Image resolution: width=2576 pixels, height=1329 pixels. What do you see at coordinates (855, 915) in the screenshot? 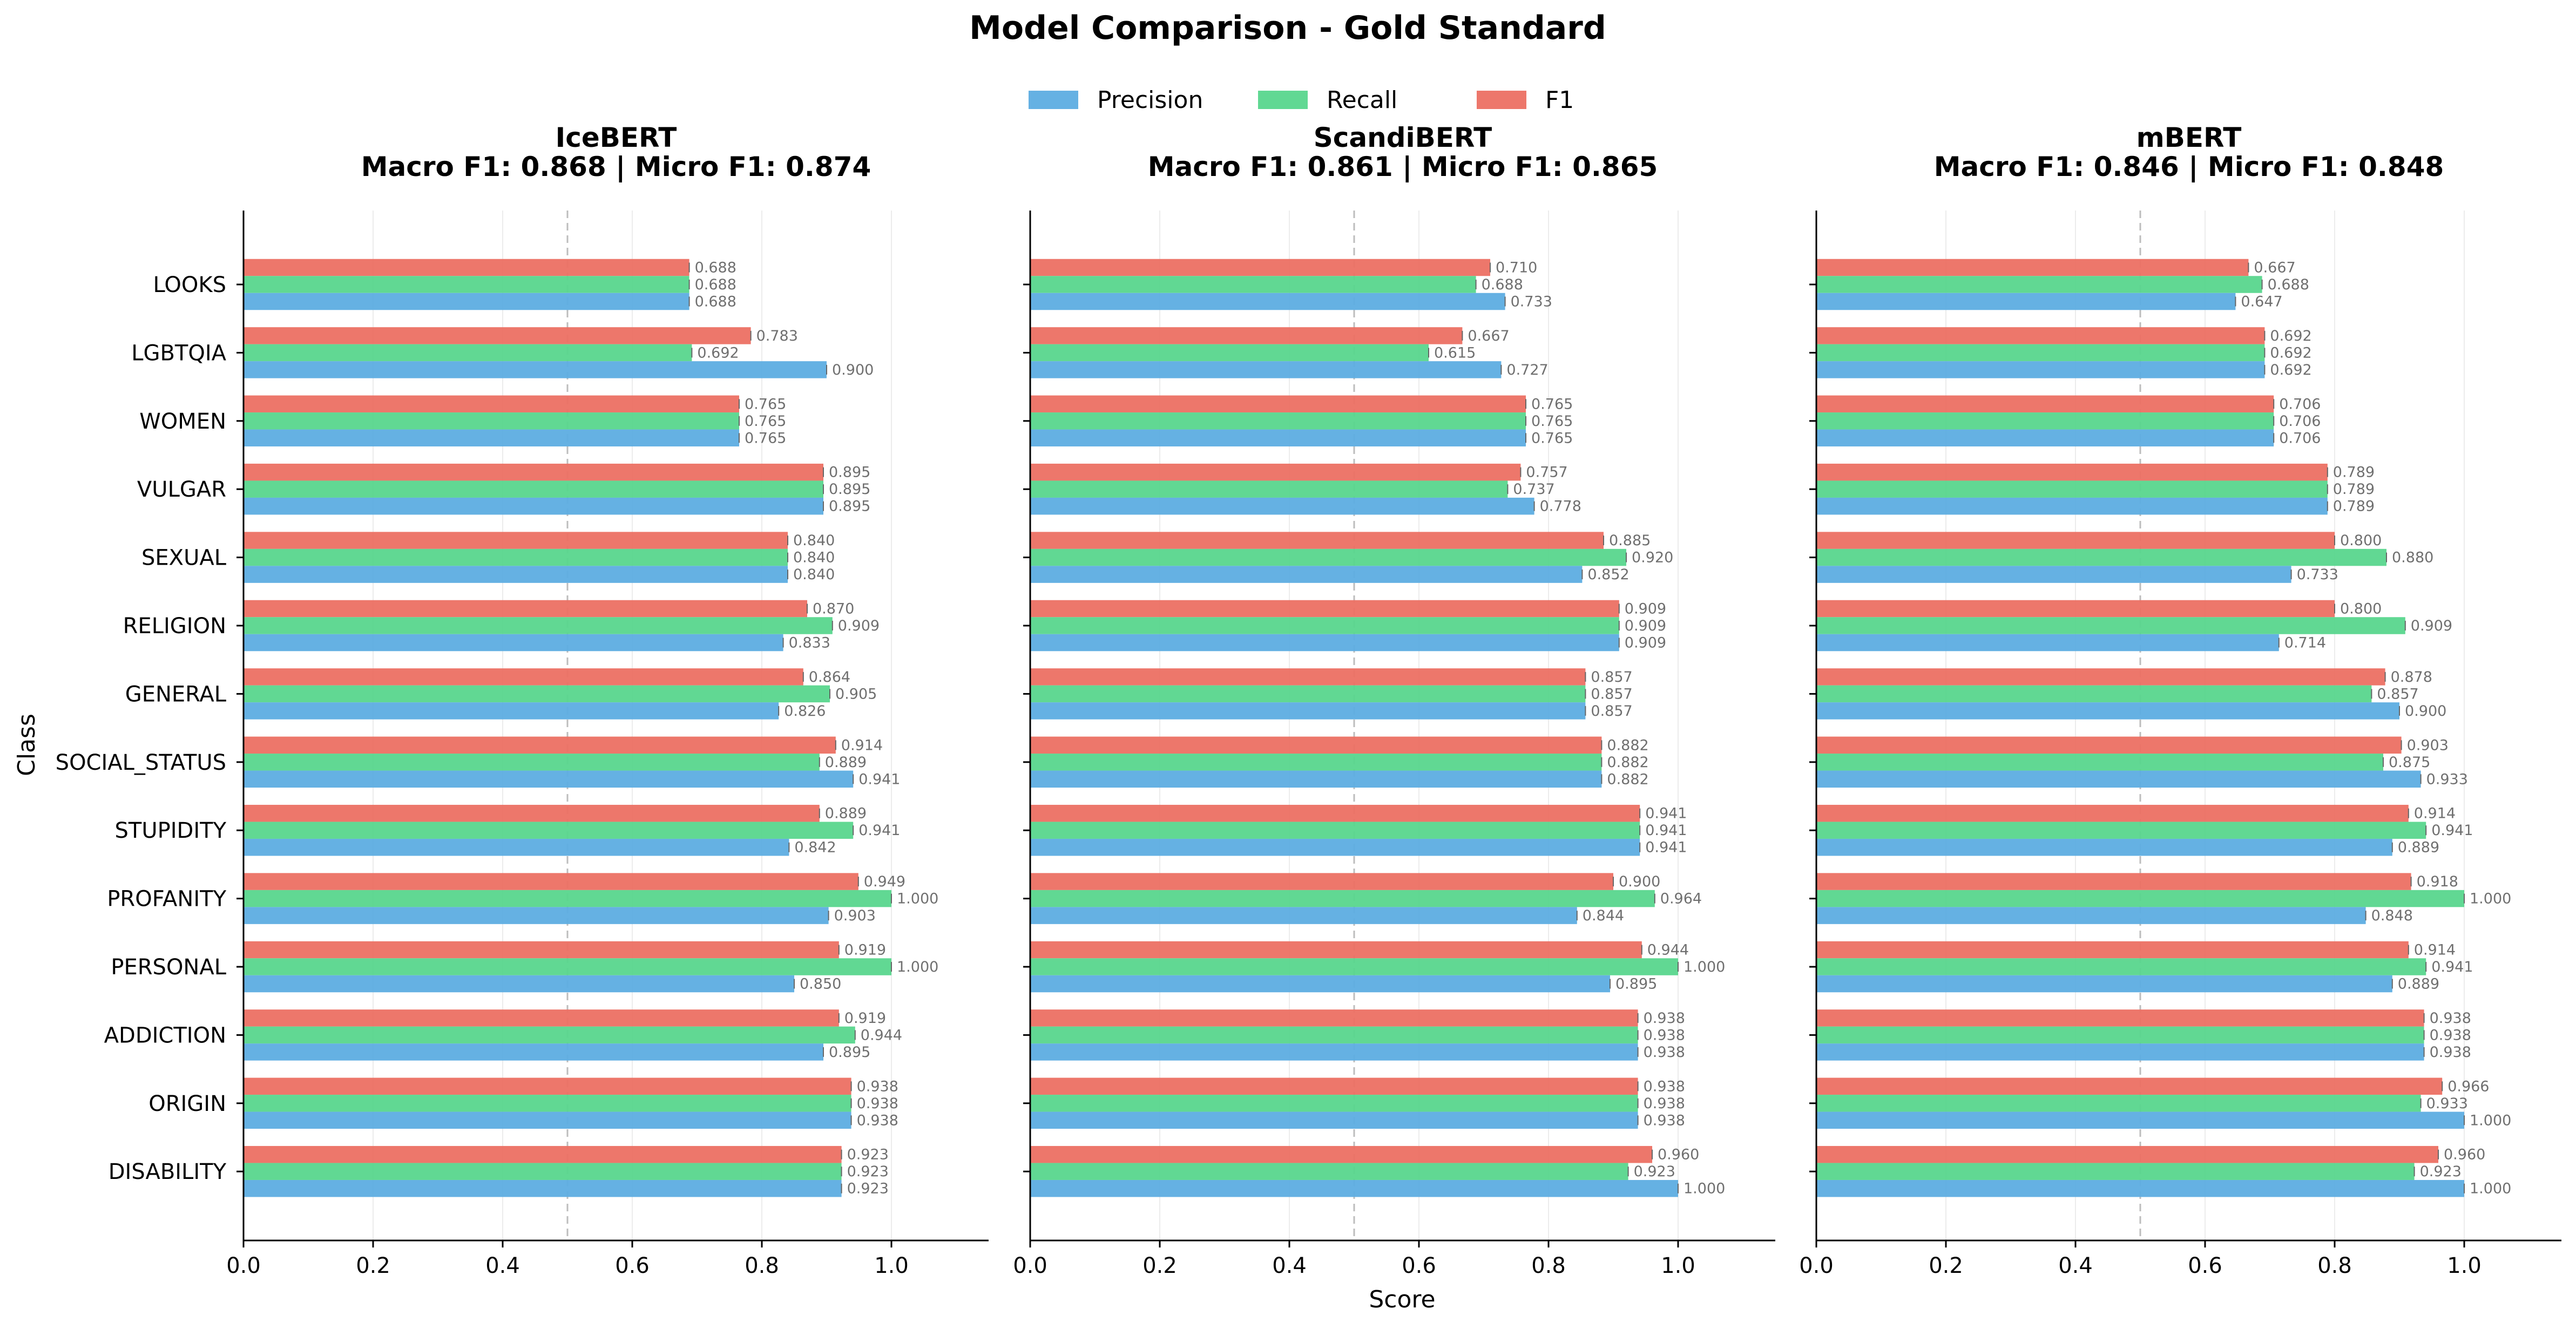
I see `data-label-precision: 0.903` at bounding box center [855, 915].